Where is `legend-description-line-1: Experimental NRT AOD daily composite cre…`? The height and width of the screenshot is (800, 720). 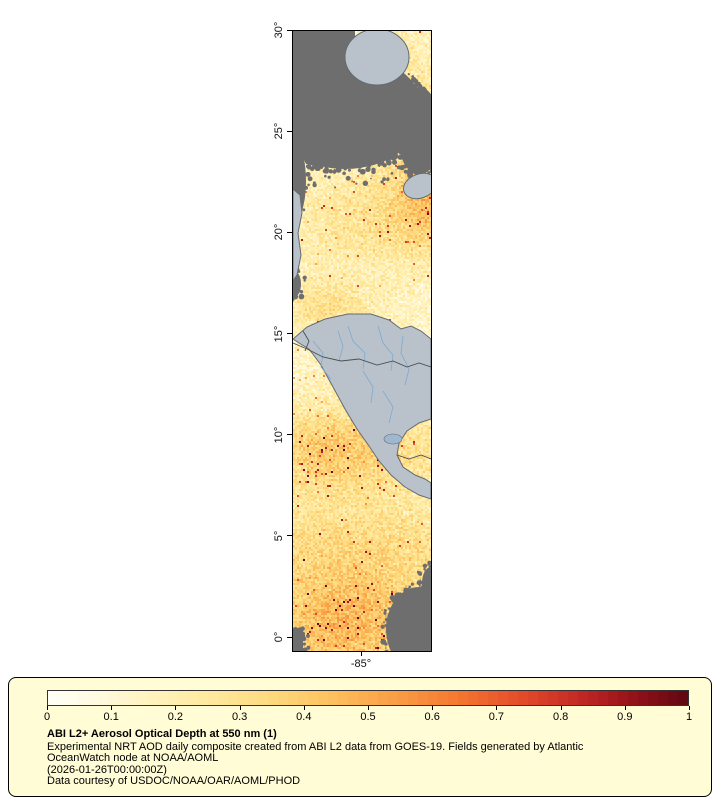 legend-description-line-1: Experimental NRT AOD daily composite cre… is located at coordinates (315, 746).